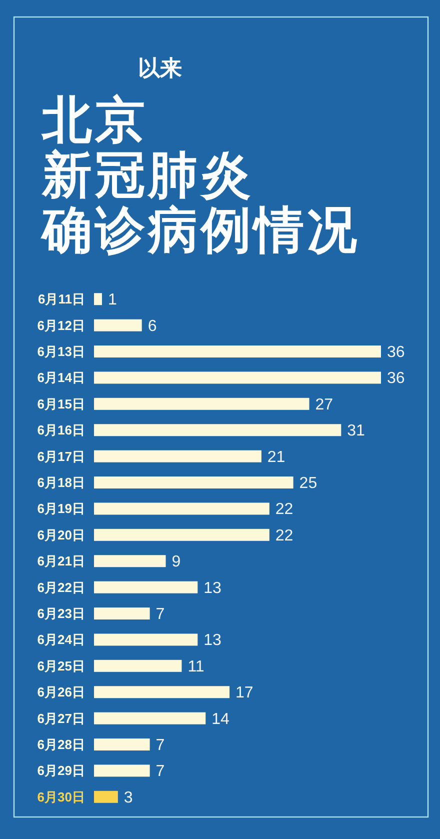 The height and width of the screenshot is (839, 440). Describe the element at coordinates (61, 325) in the screenshot. I see `tick-label: 6月12日` at that location.